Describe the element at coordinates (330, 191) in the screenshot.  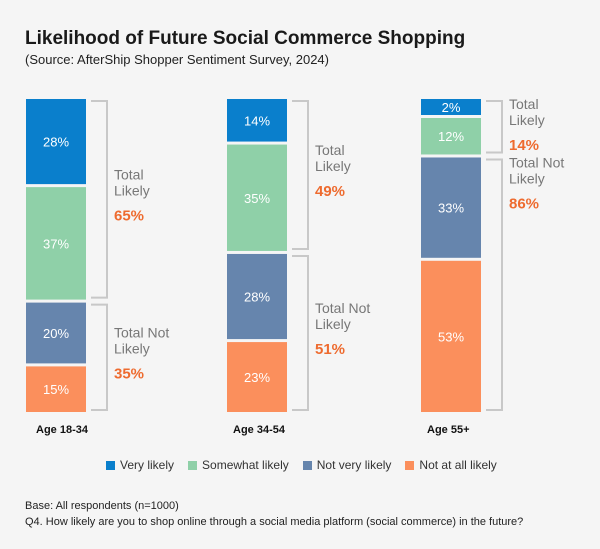
I see `bracket-total: 49%` at that location.